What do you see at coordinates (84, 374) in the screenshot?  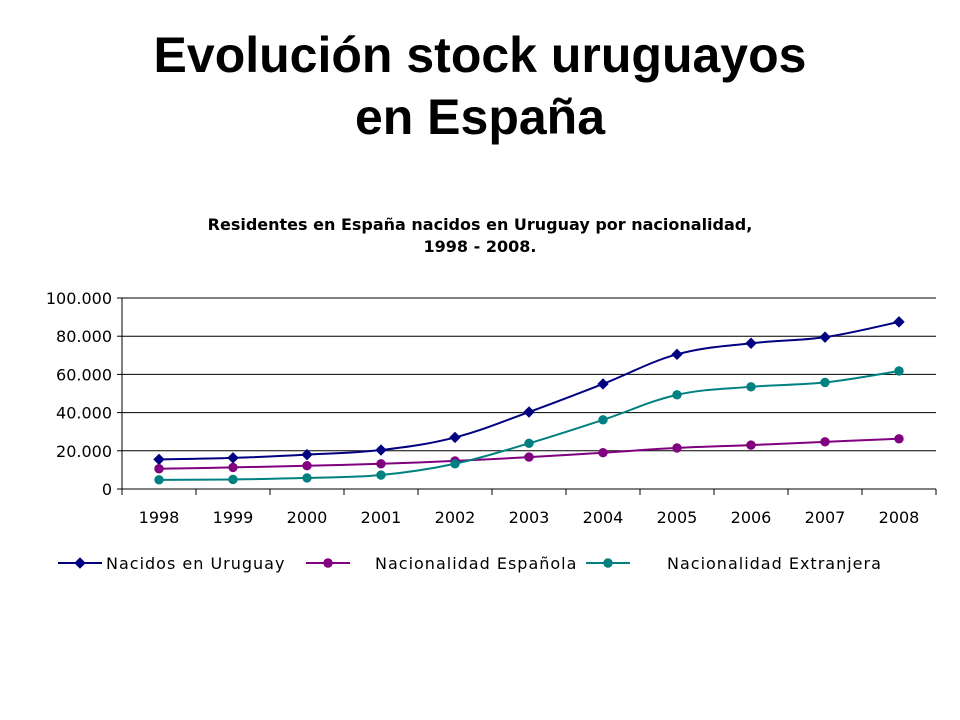 I see `y-tick-label: 60.000` at bounding box center [84, 374].